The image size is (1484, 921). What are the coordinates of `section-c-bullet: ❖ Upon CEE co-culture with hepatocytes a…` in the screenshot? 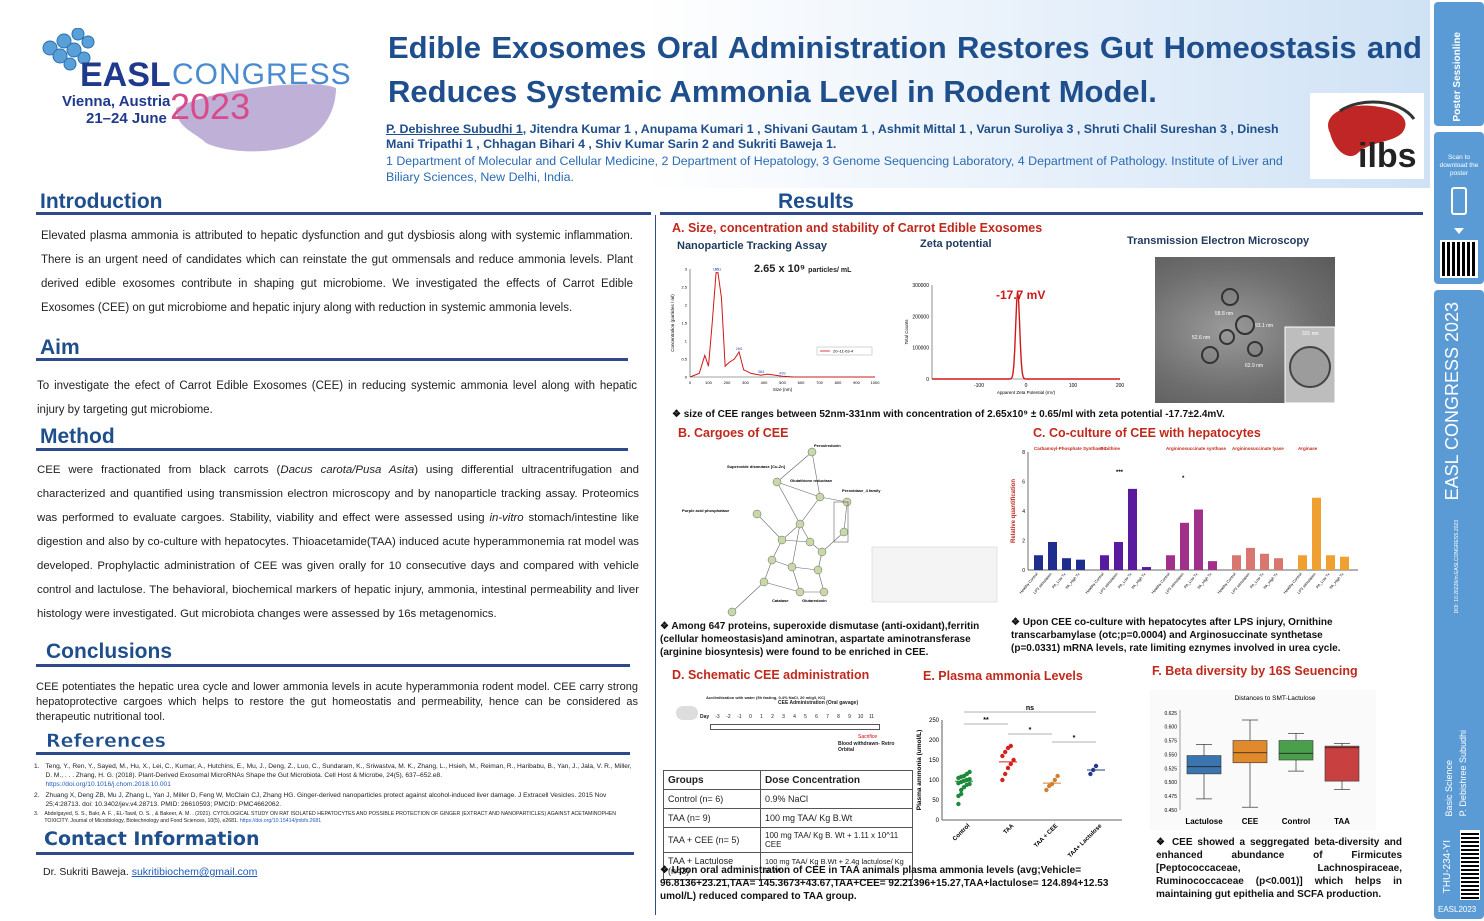 It's located at (1176, 635).